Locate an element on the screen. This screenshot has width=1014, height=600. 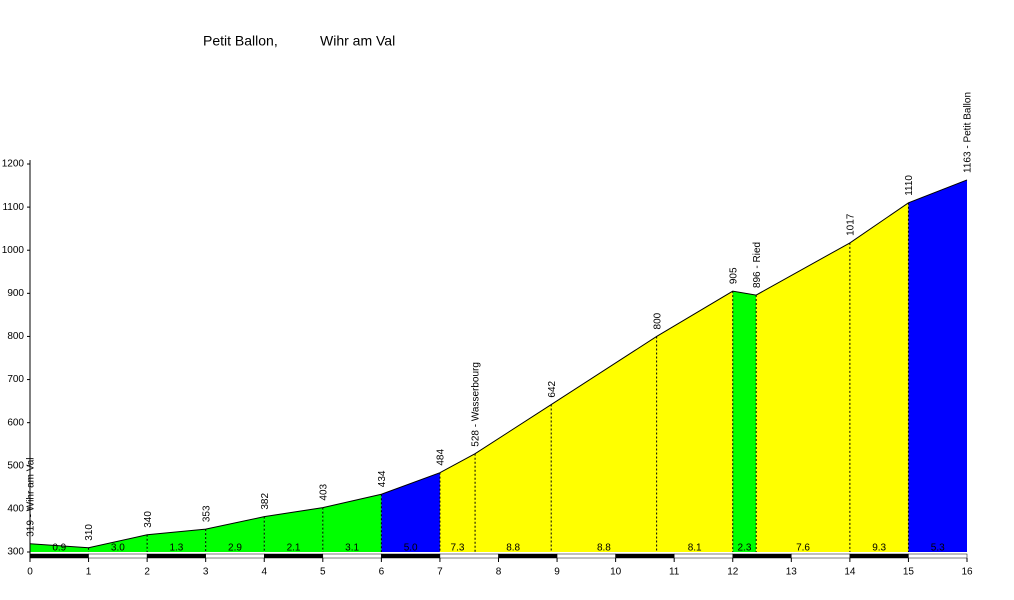
gradient-label: 2.9 is located at coordinates (235, 548).